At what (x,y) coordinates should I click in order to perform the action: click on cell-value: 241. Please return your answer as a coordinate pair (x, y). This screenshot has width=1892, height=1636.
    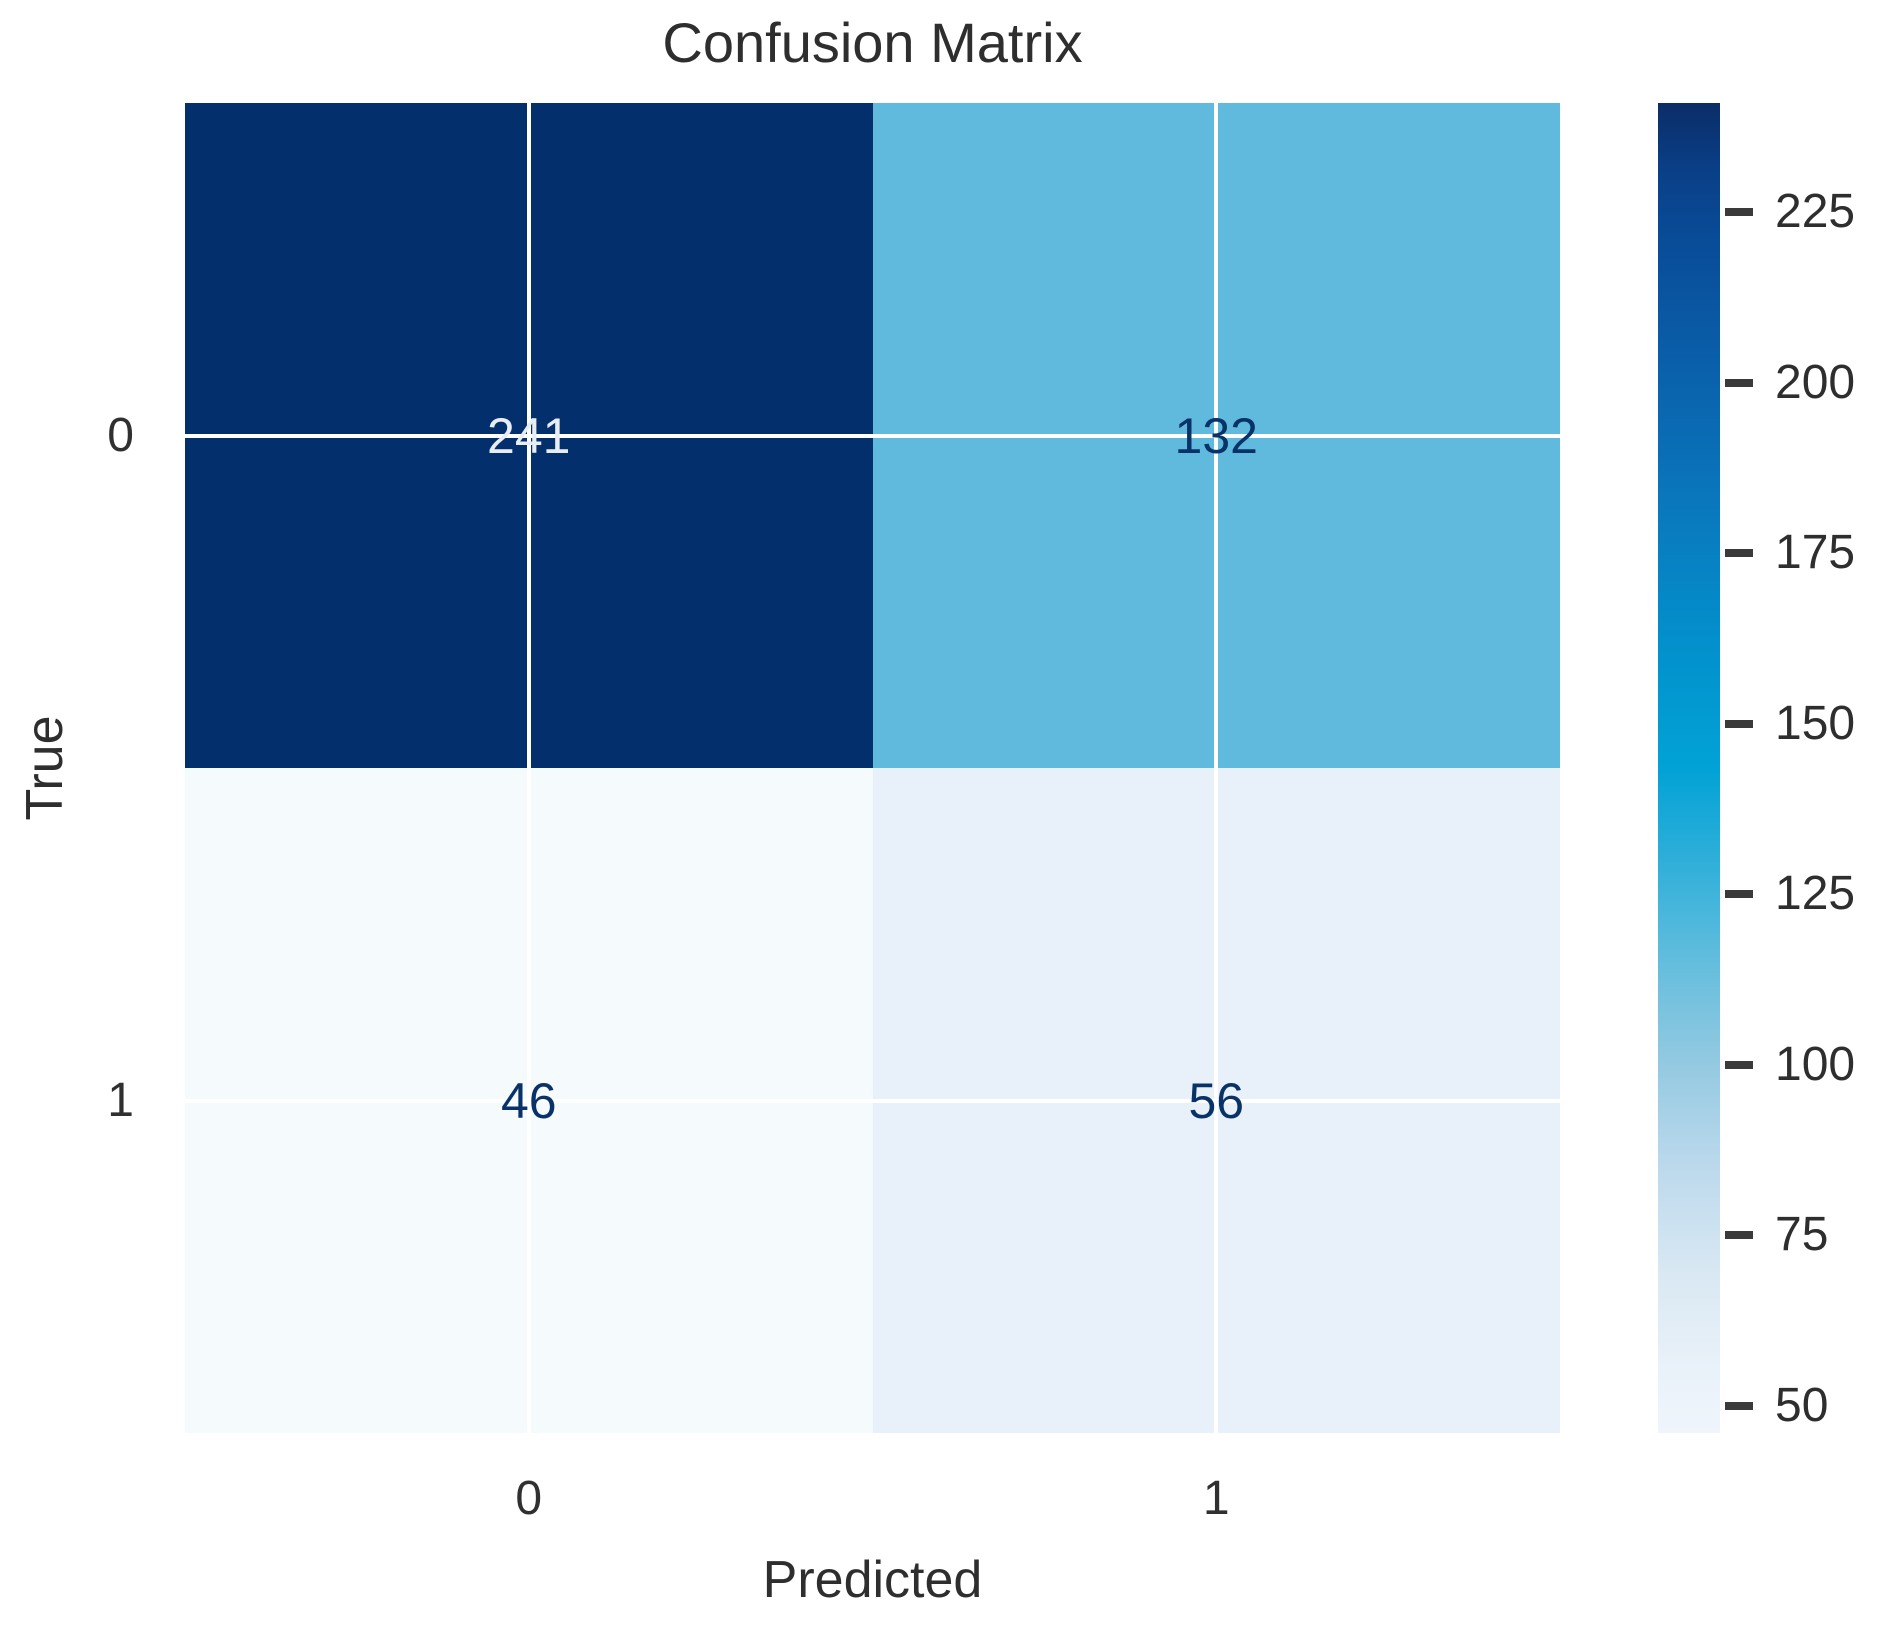
    Looking at the image, I should click on (529, 435).